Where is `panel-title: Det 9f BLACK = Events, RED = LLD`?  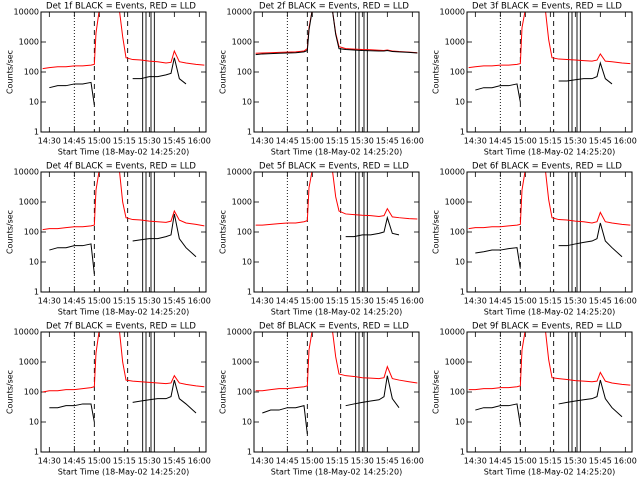
panel-title: Det 9f BLACK = Events, RED = LLD is located at coordinates (547, 327).